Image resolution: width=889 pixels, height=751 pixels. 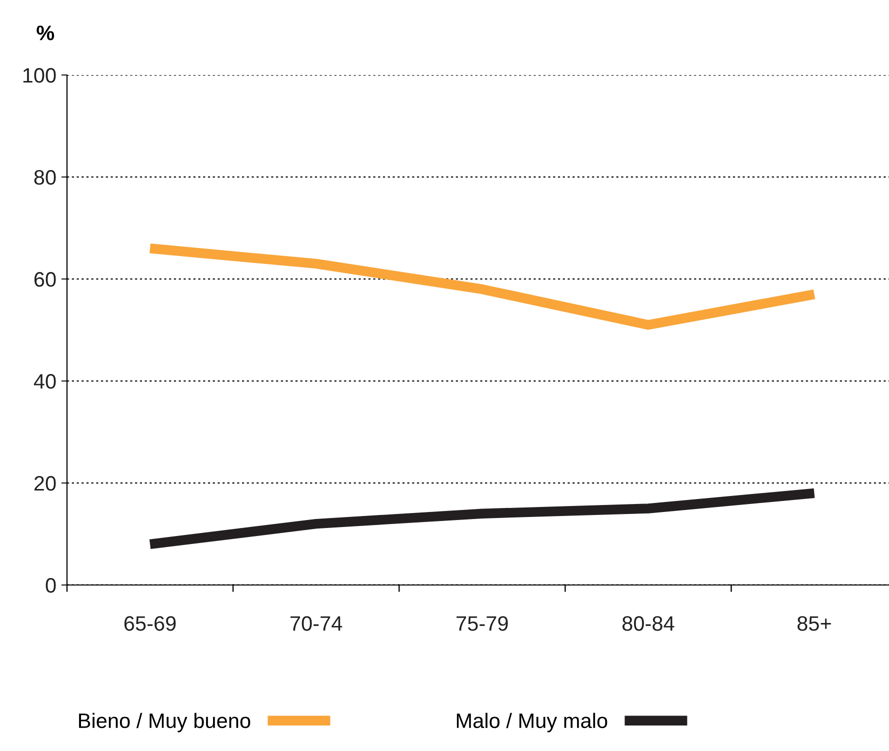 I want to click on legend-label: Malo / Muy malo, so click(x=532, y=722).